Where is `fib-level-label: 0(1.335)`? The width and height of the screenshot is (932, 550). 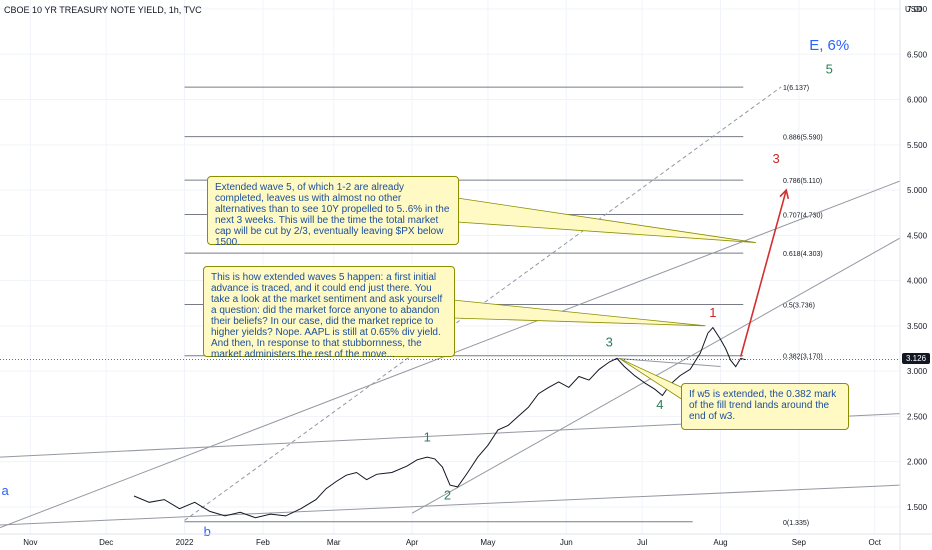 fib-level-label: 0(1.335) is located at coordinates (796, 523).